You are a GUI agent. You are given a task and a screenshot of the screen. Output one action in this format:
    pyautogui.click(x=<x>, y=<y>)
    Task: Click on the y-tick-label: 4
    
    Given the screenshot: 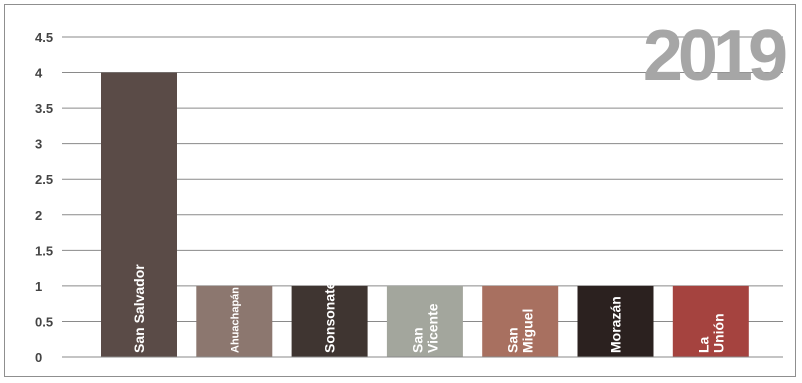 What is the action you would take?
    pyautogui.click(x=39, y=73)
    